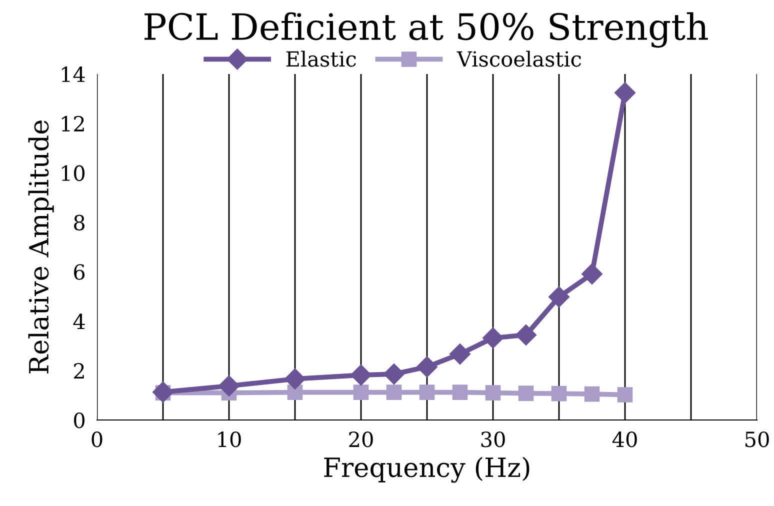 The image size is (774, 506). What do you see at coordinates (518, 58) in the screenshot?
I see `legend-label: Viscoelastic` at bounding box center [518, 58].